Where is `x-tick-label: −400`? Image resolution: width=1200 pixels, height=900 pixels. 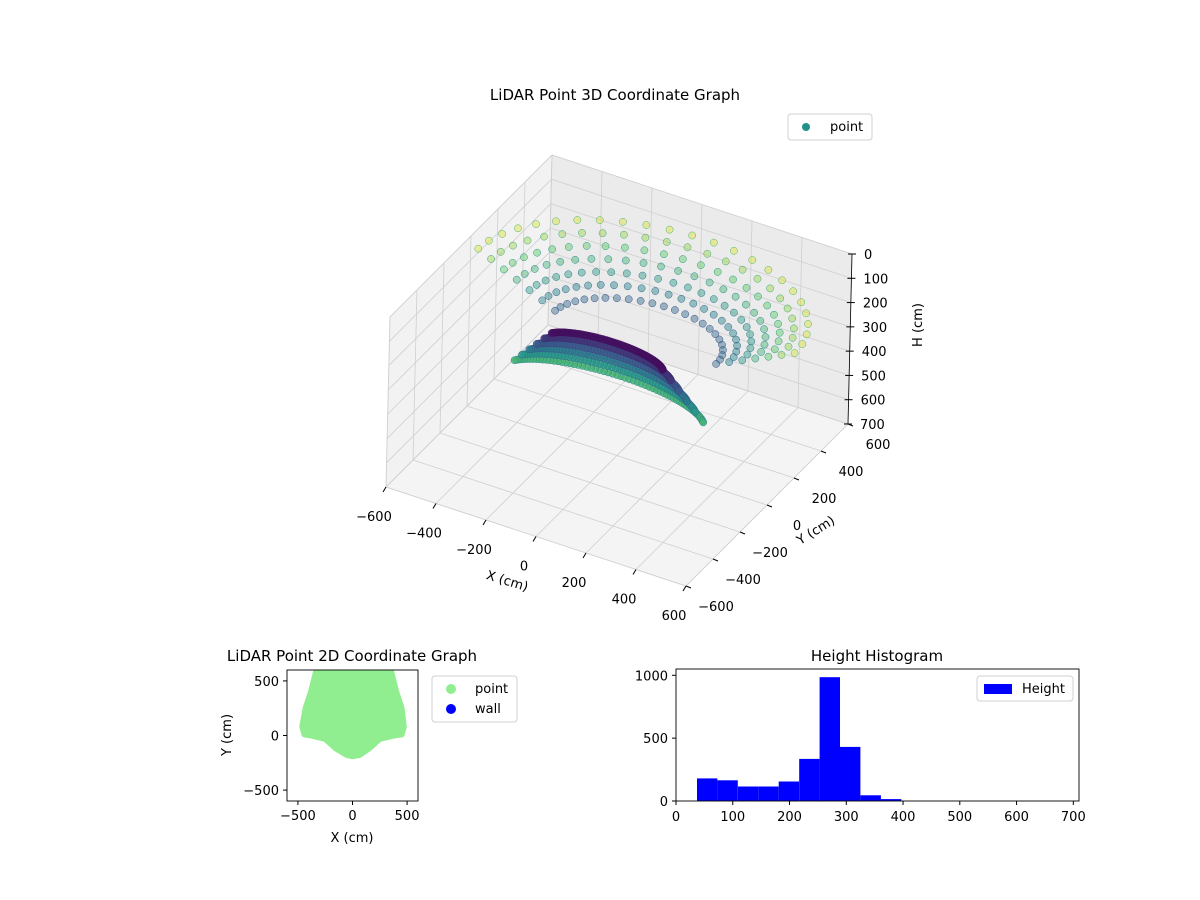
x-tick-label: −400 is located at coordinates (424, 534).